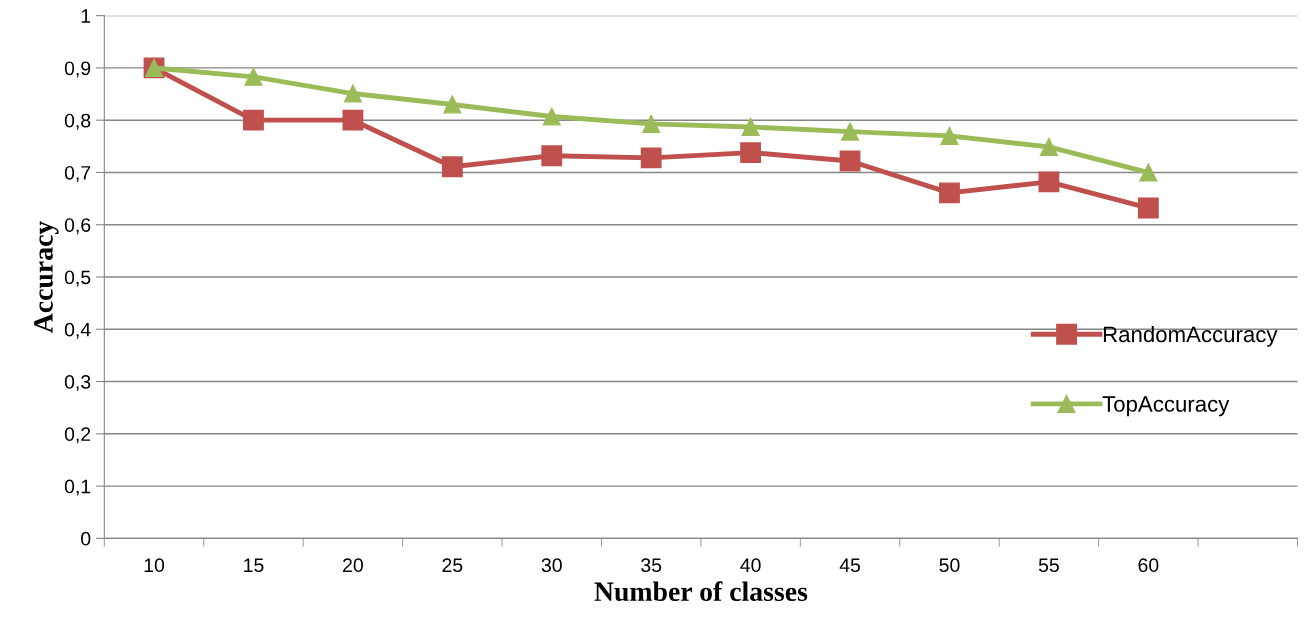  What do you see at coordinates (651, 565) in the screenshot?
I see `x-tick-label: 35` at bounding box center [651, 565].